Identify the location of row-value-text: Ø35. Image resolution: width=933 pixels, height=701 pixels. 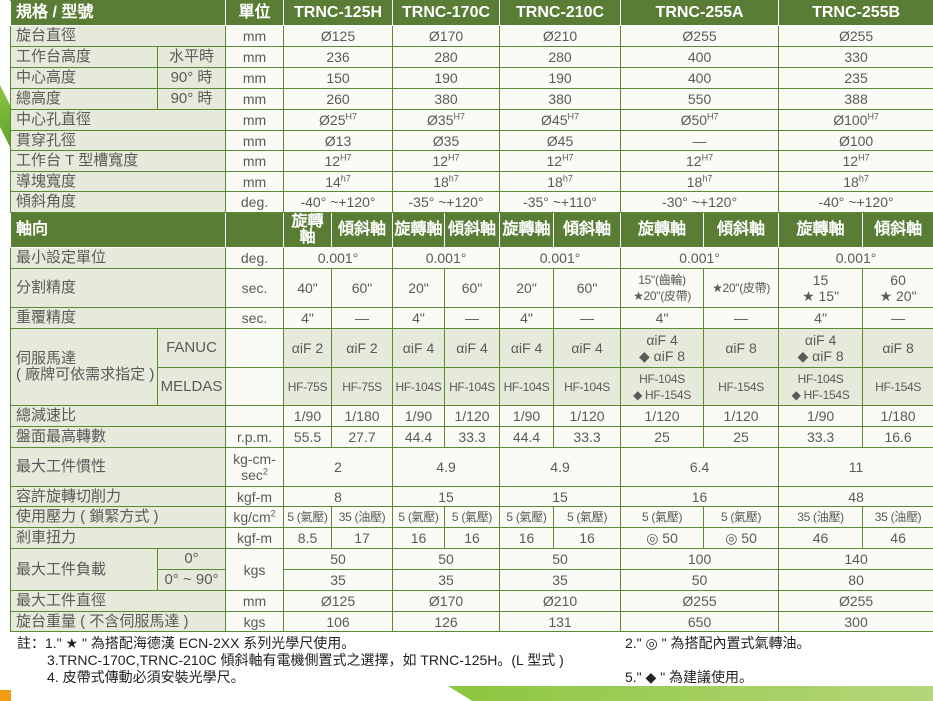
(446, 140).